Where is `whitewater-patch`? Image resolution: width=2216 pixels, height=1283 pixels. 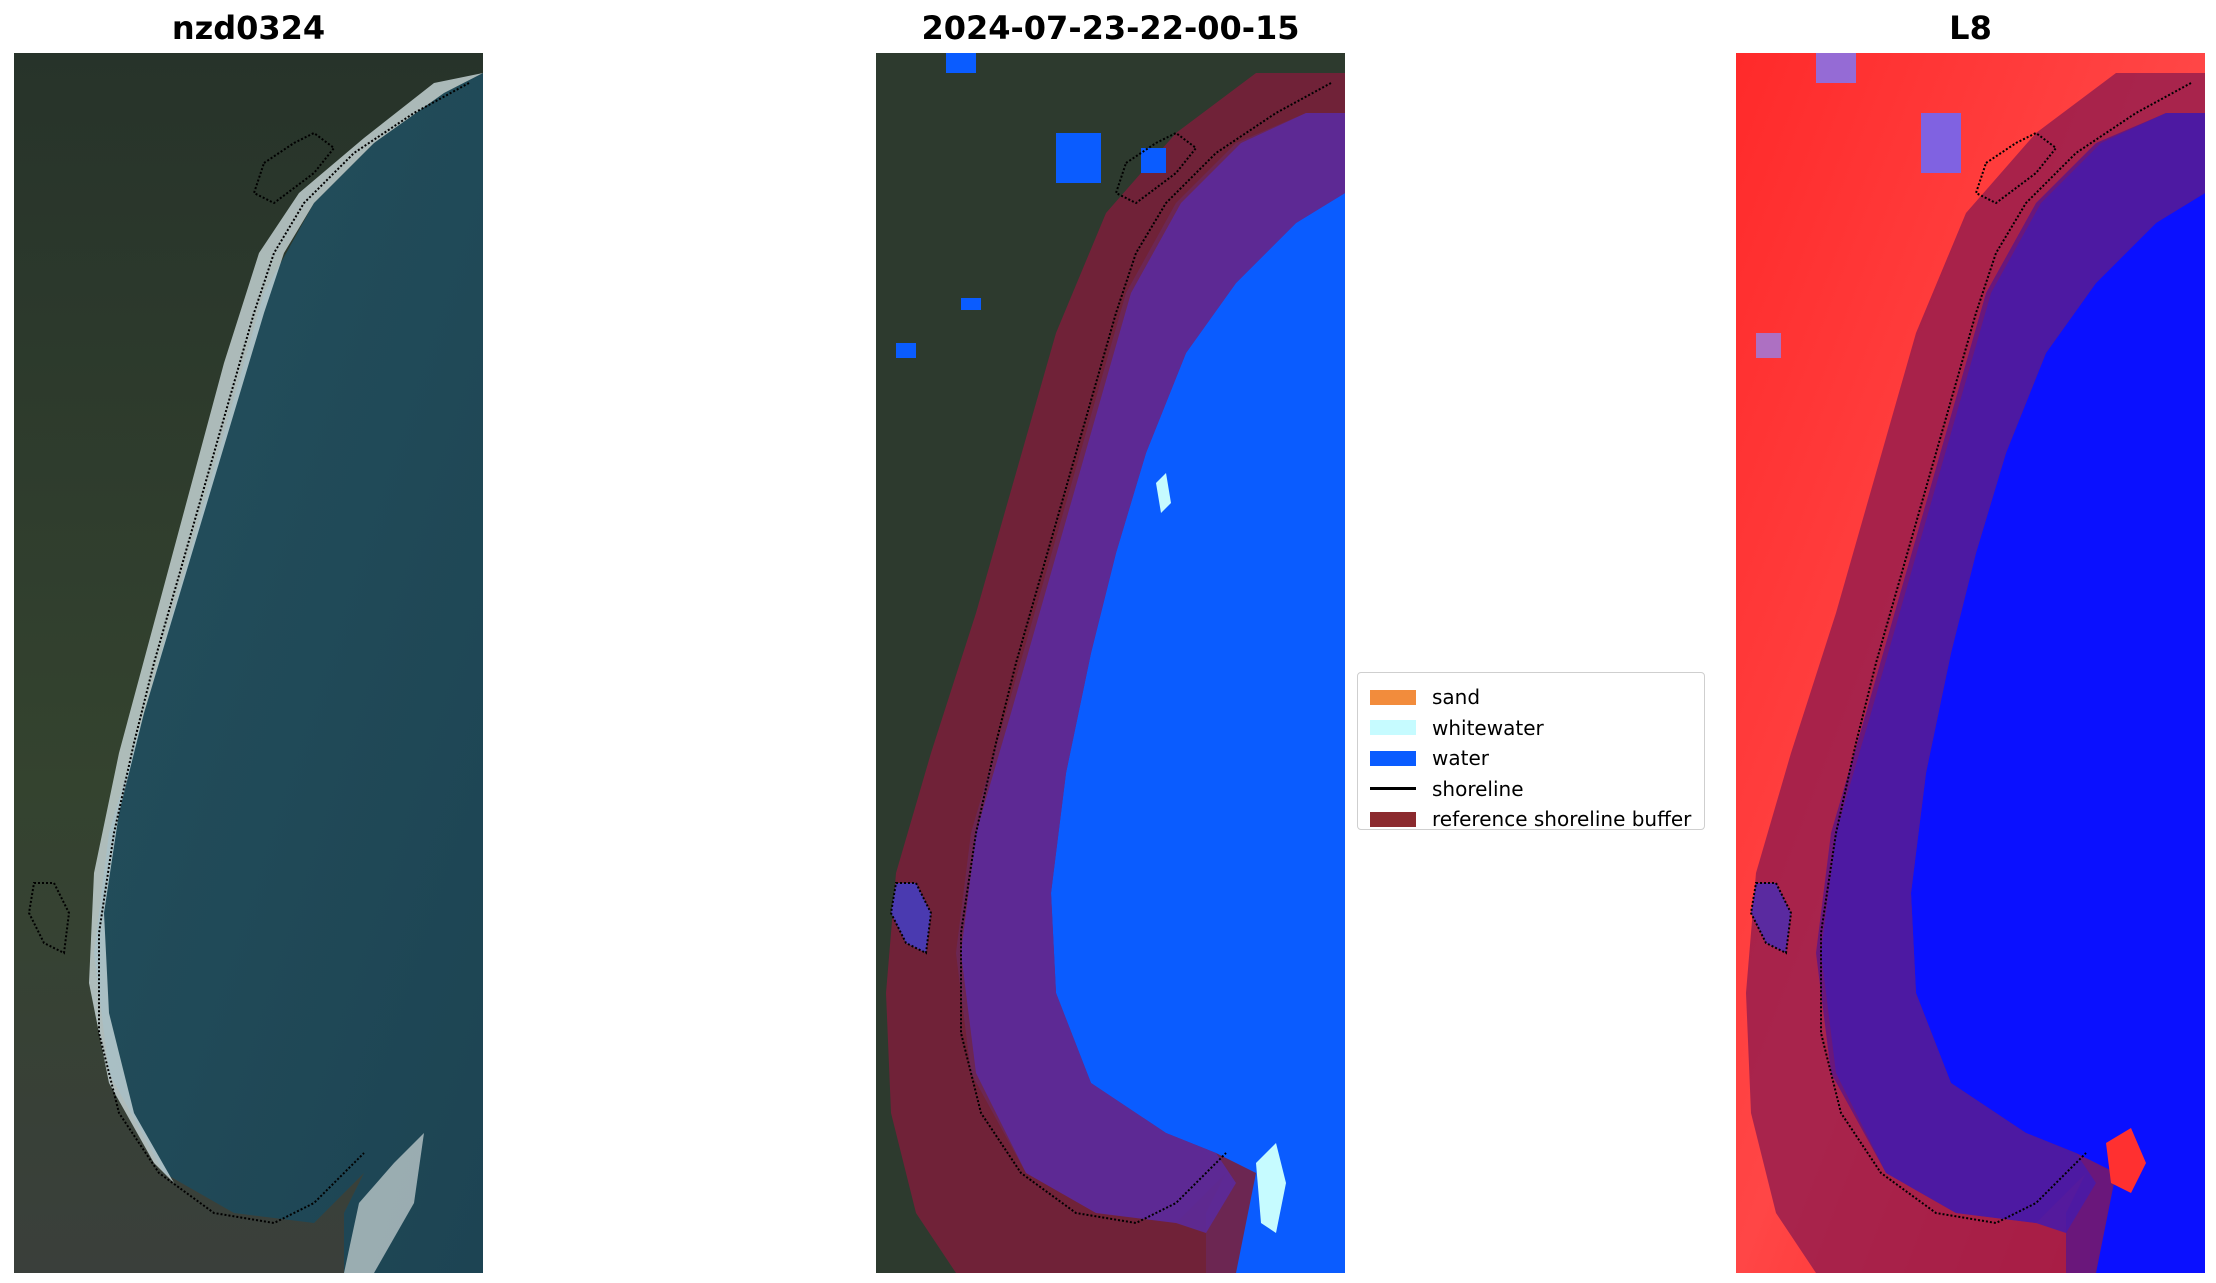
whitewater-patch is located at coordinates (1271, 1188).